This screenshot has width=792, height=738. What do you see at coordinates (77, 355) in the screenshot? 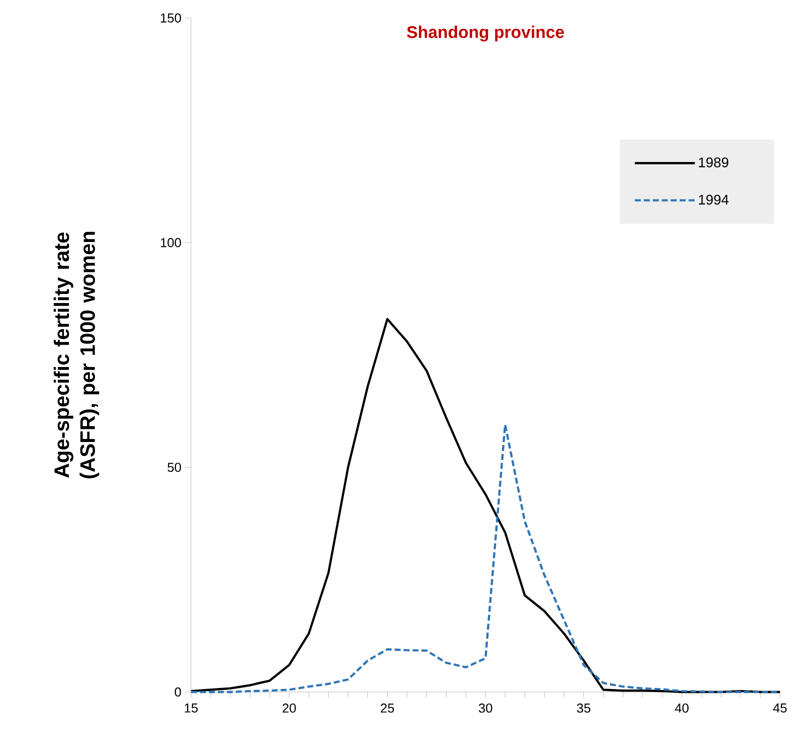
I see `y-axis-title: Age-specific fertility rate (ASFR), per 1000 women` at bounding box center [77, 355].